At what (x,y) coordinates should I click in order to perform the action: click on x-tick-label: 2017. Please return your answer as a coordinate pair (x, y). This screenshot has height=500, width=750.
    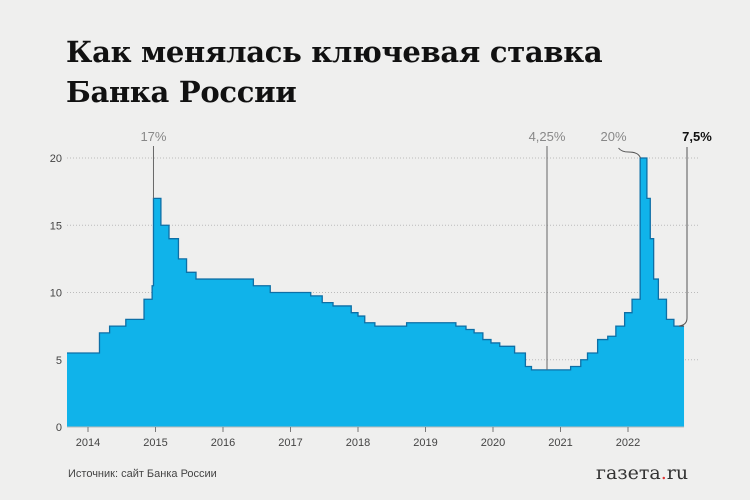
    Looking at the image, I should click on (290, 443).